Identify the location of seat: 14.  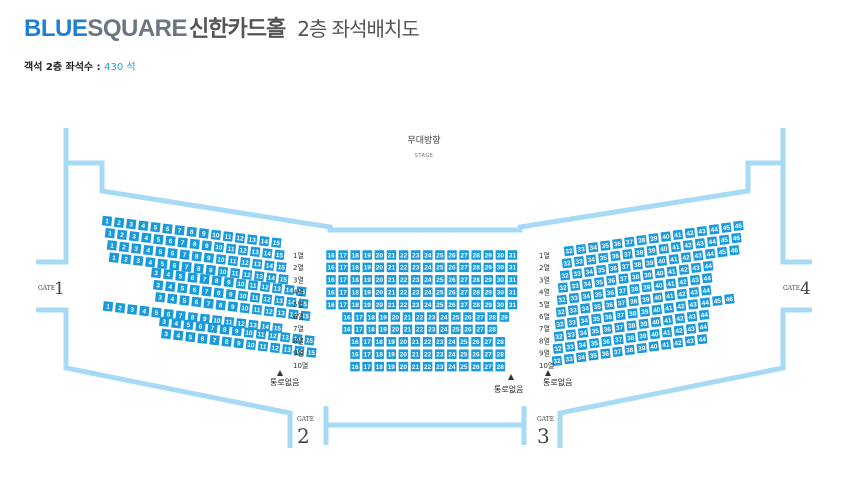
(267, 253).